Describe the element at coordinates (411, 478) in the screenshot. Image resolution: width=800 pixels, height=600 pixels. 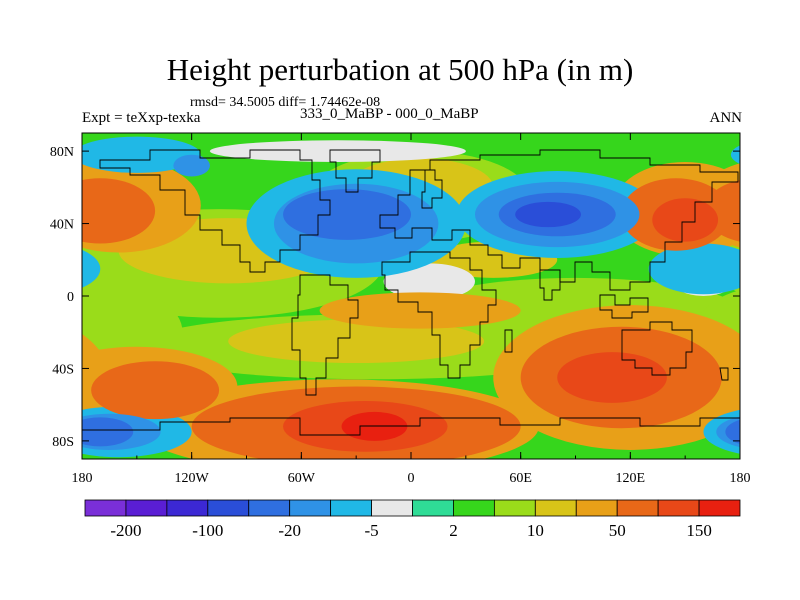
I see `x-tick-label: 0` at that location.